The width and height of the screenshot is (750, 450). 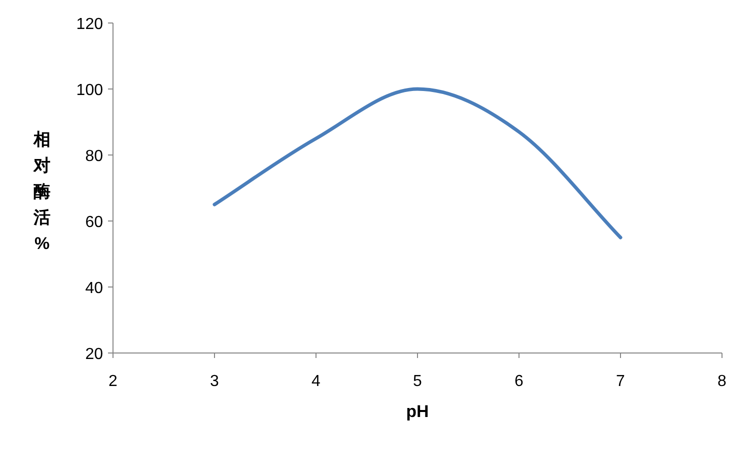 I want to click on y-tick-label: 60, so click(x=94, y=222).